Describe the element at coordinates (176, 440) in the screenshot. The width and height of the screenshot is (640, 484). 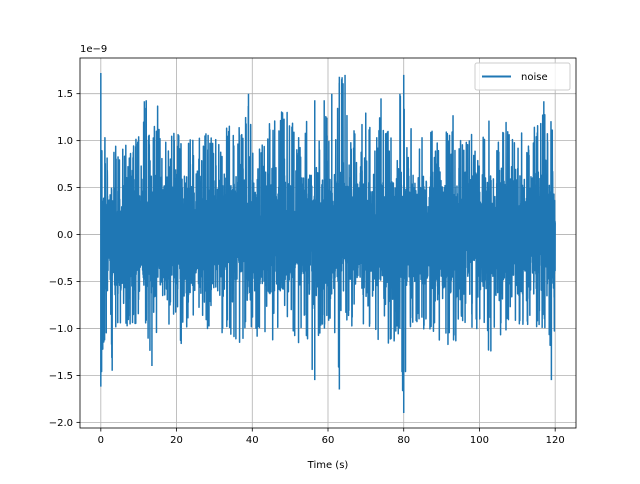
I see `x-tick-label: 20` at that location.